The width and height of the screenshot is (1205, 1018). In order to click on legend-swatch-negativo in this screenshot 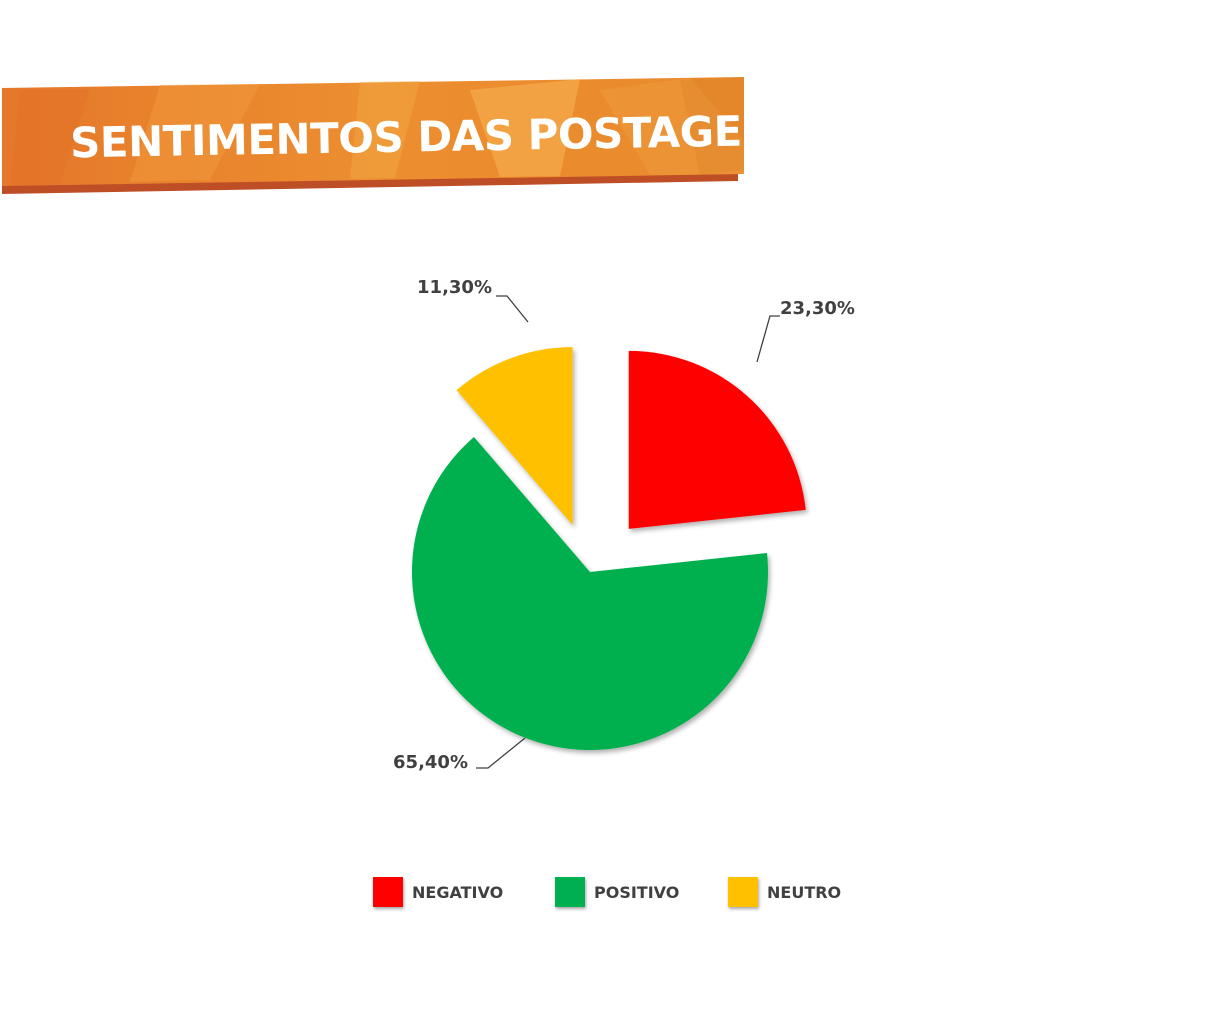, I will do `click(388, 892)`.